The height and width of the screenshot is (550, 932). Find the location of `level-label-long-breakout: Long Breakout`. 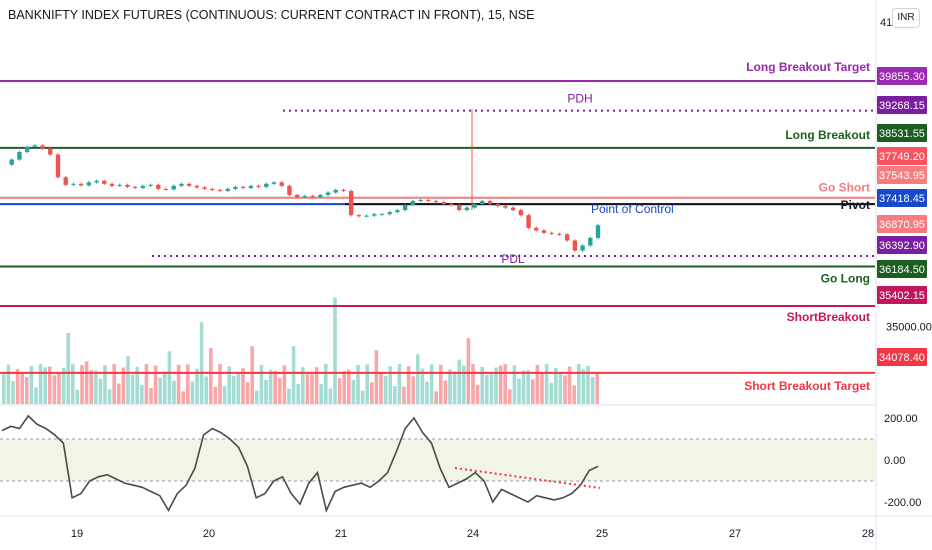

level-label-long-breakout: Long Breakout is located at coordinates (827, 135).